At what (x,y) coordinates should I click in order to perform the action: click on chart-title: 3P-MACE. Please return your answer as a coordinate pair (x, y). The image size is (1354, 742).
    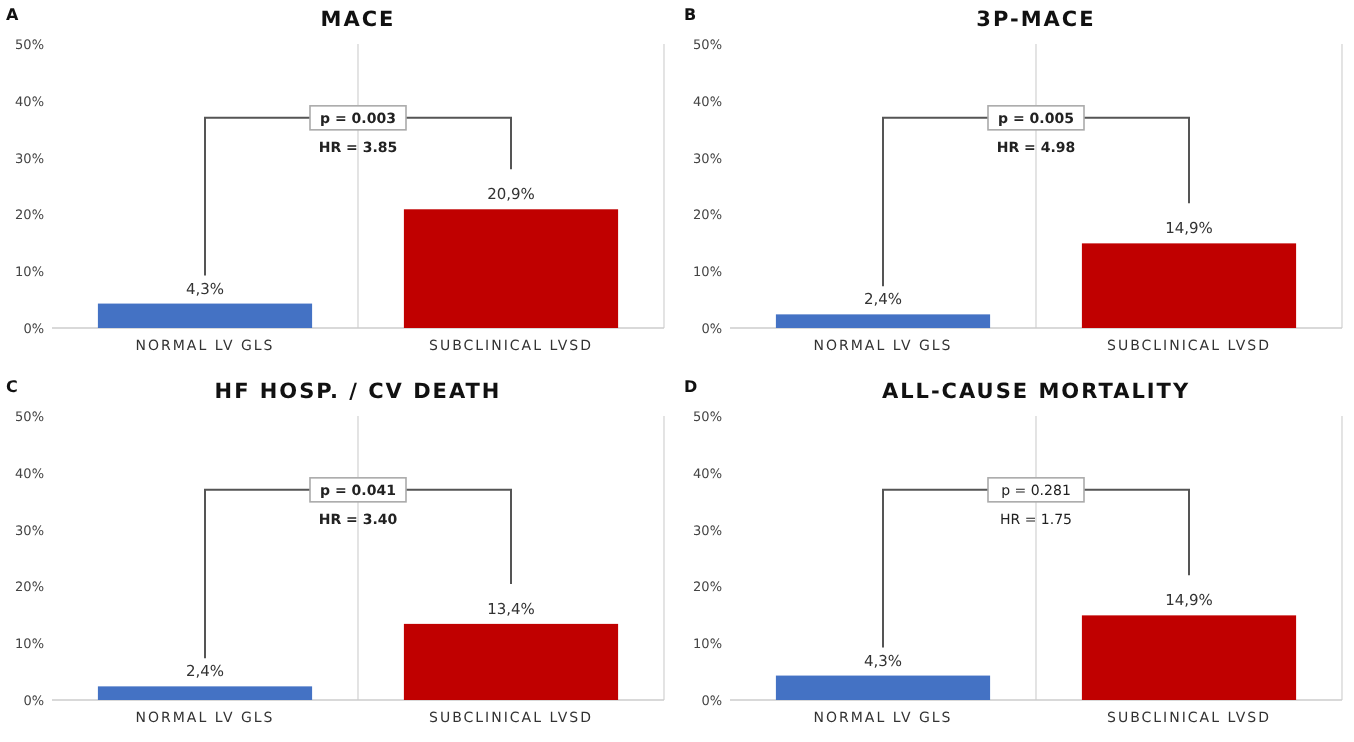
    Looking at the image, I should click on (1036, 20).